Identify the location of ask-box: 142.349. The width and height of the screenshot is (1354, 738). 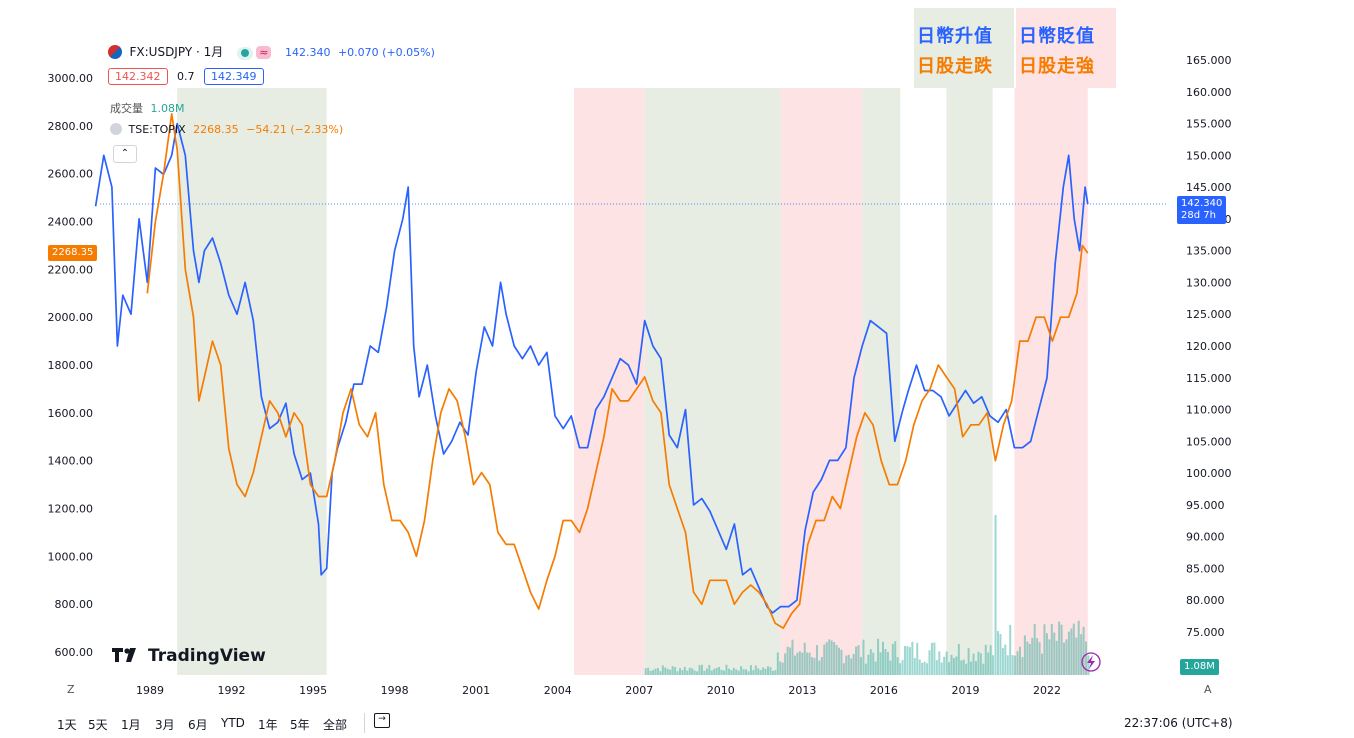
(234, 76).